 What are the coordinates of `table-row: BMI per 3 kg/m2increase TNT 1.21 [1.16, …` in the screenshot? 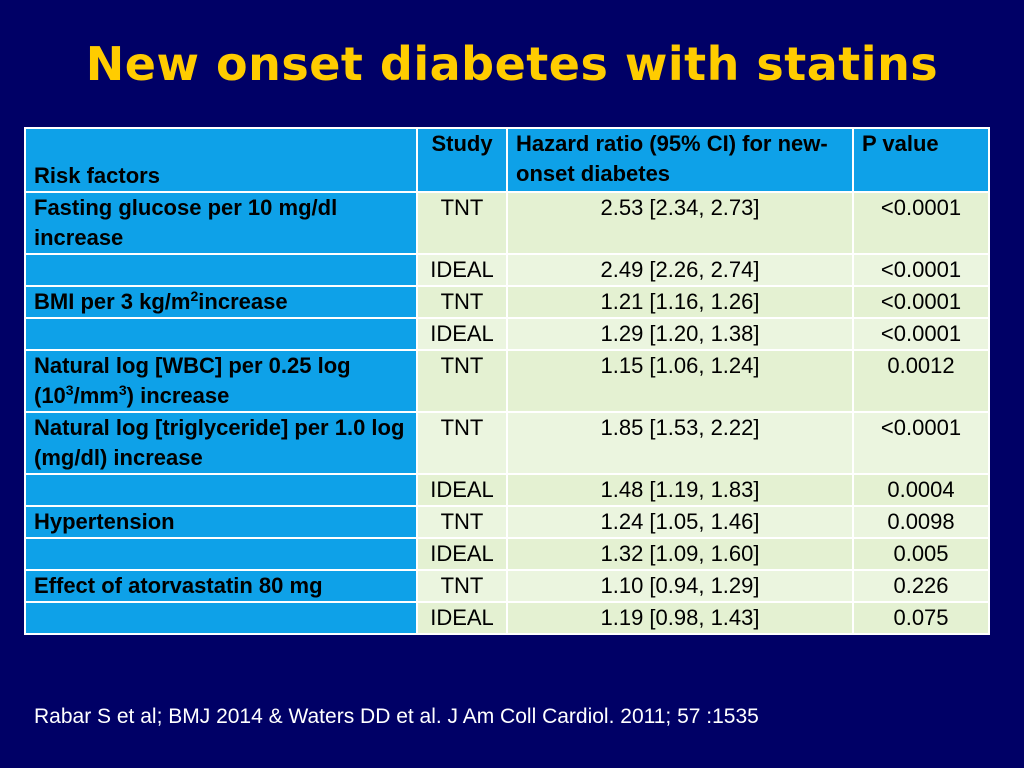 It's located at (507, 302).